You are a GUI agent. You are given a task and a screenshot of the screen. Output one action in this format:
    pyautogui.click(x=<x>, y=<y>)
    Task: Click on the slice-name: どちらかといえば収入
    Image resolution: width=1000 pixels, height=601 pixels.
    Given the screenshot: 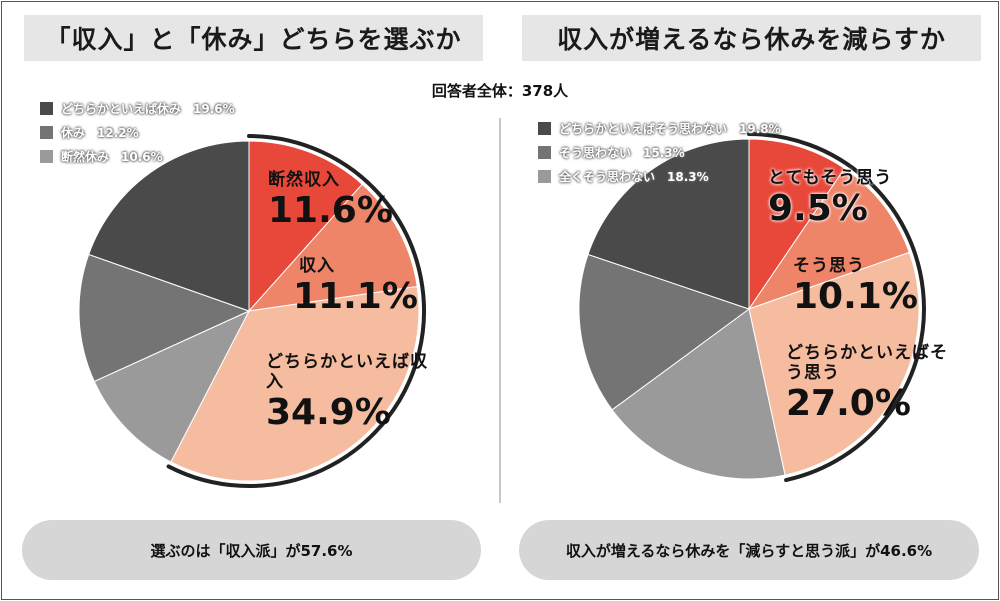 What is the action you would take?
    pyautogui.click(x=347, y=372)
    